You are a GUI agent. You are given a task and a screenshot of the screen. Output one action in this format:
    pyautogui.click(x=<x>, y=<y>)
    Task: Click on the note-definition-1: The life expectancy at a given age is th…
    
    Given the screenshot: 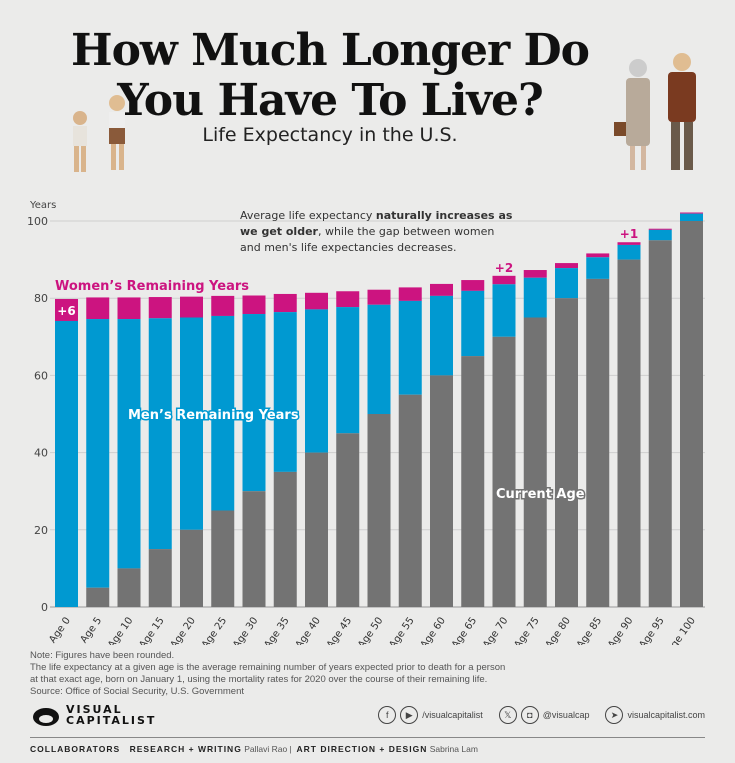 What is the action you would take?
    pyautogui.click(x=268, y=667)
    